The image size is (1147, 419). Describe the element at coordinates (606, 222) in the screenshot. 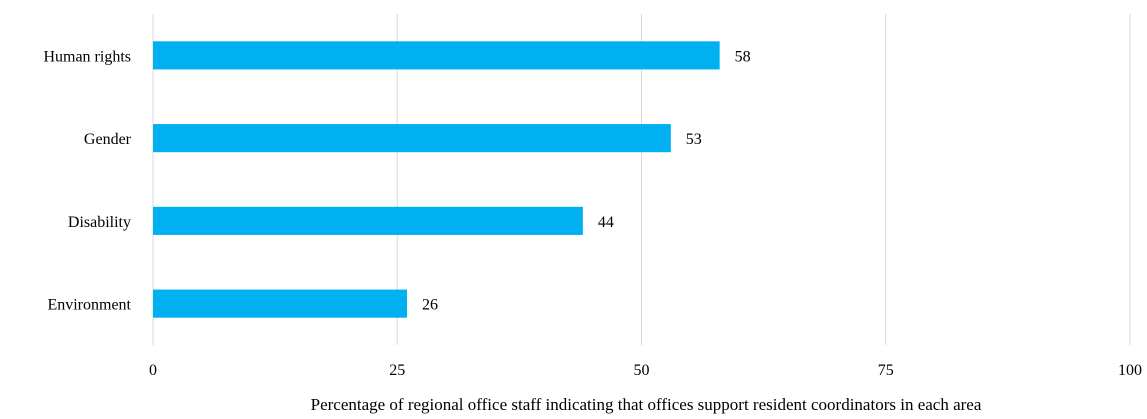

I see `data-label-disability: 44` at that location.